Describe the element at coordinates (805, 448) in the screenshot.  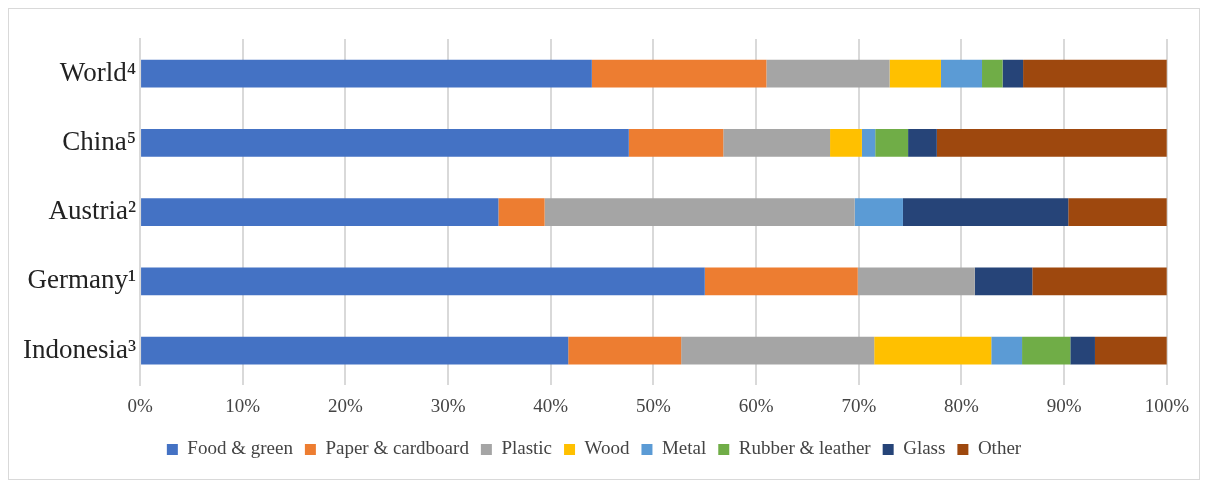
I see `legend-label: Rubber & leather` at that location.